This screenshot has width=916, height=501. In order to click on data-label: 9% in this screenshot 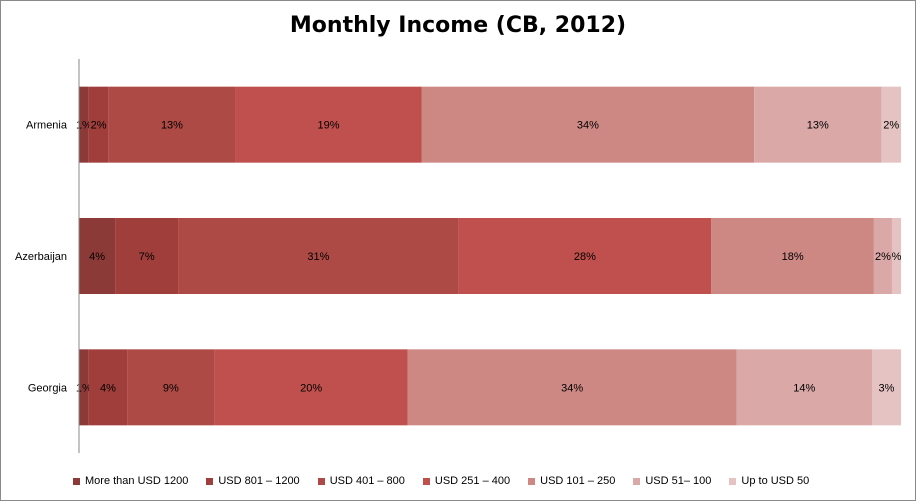, I will do `click(171, 388)`.